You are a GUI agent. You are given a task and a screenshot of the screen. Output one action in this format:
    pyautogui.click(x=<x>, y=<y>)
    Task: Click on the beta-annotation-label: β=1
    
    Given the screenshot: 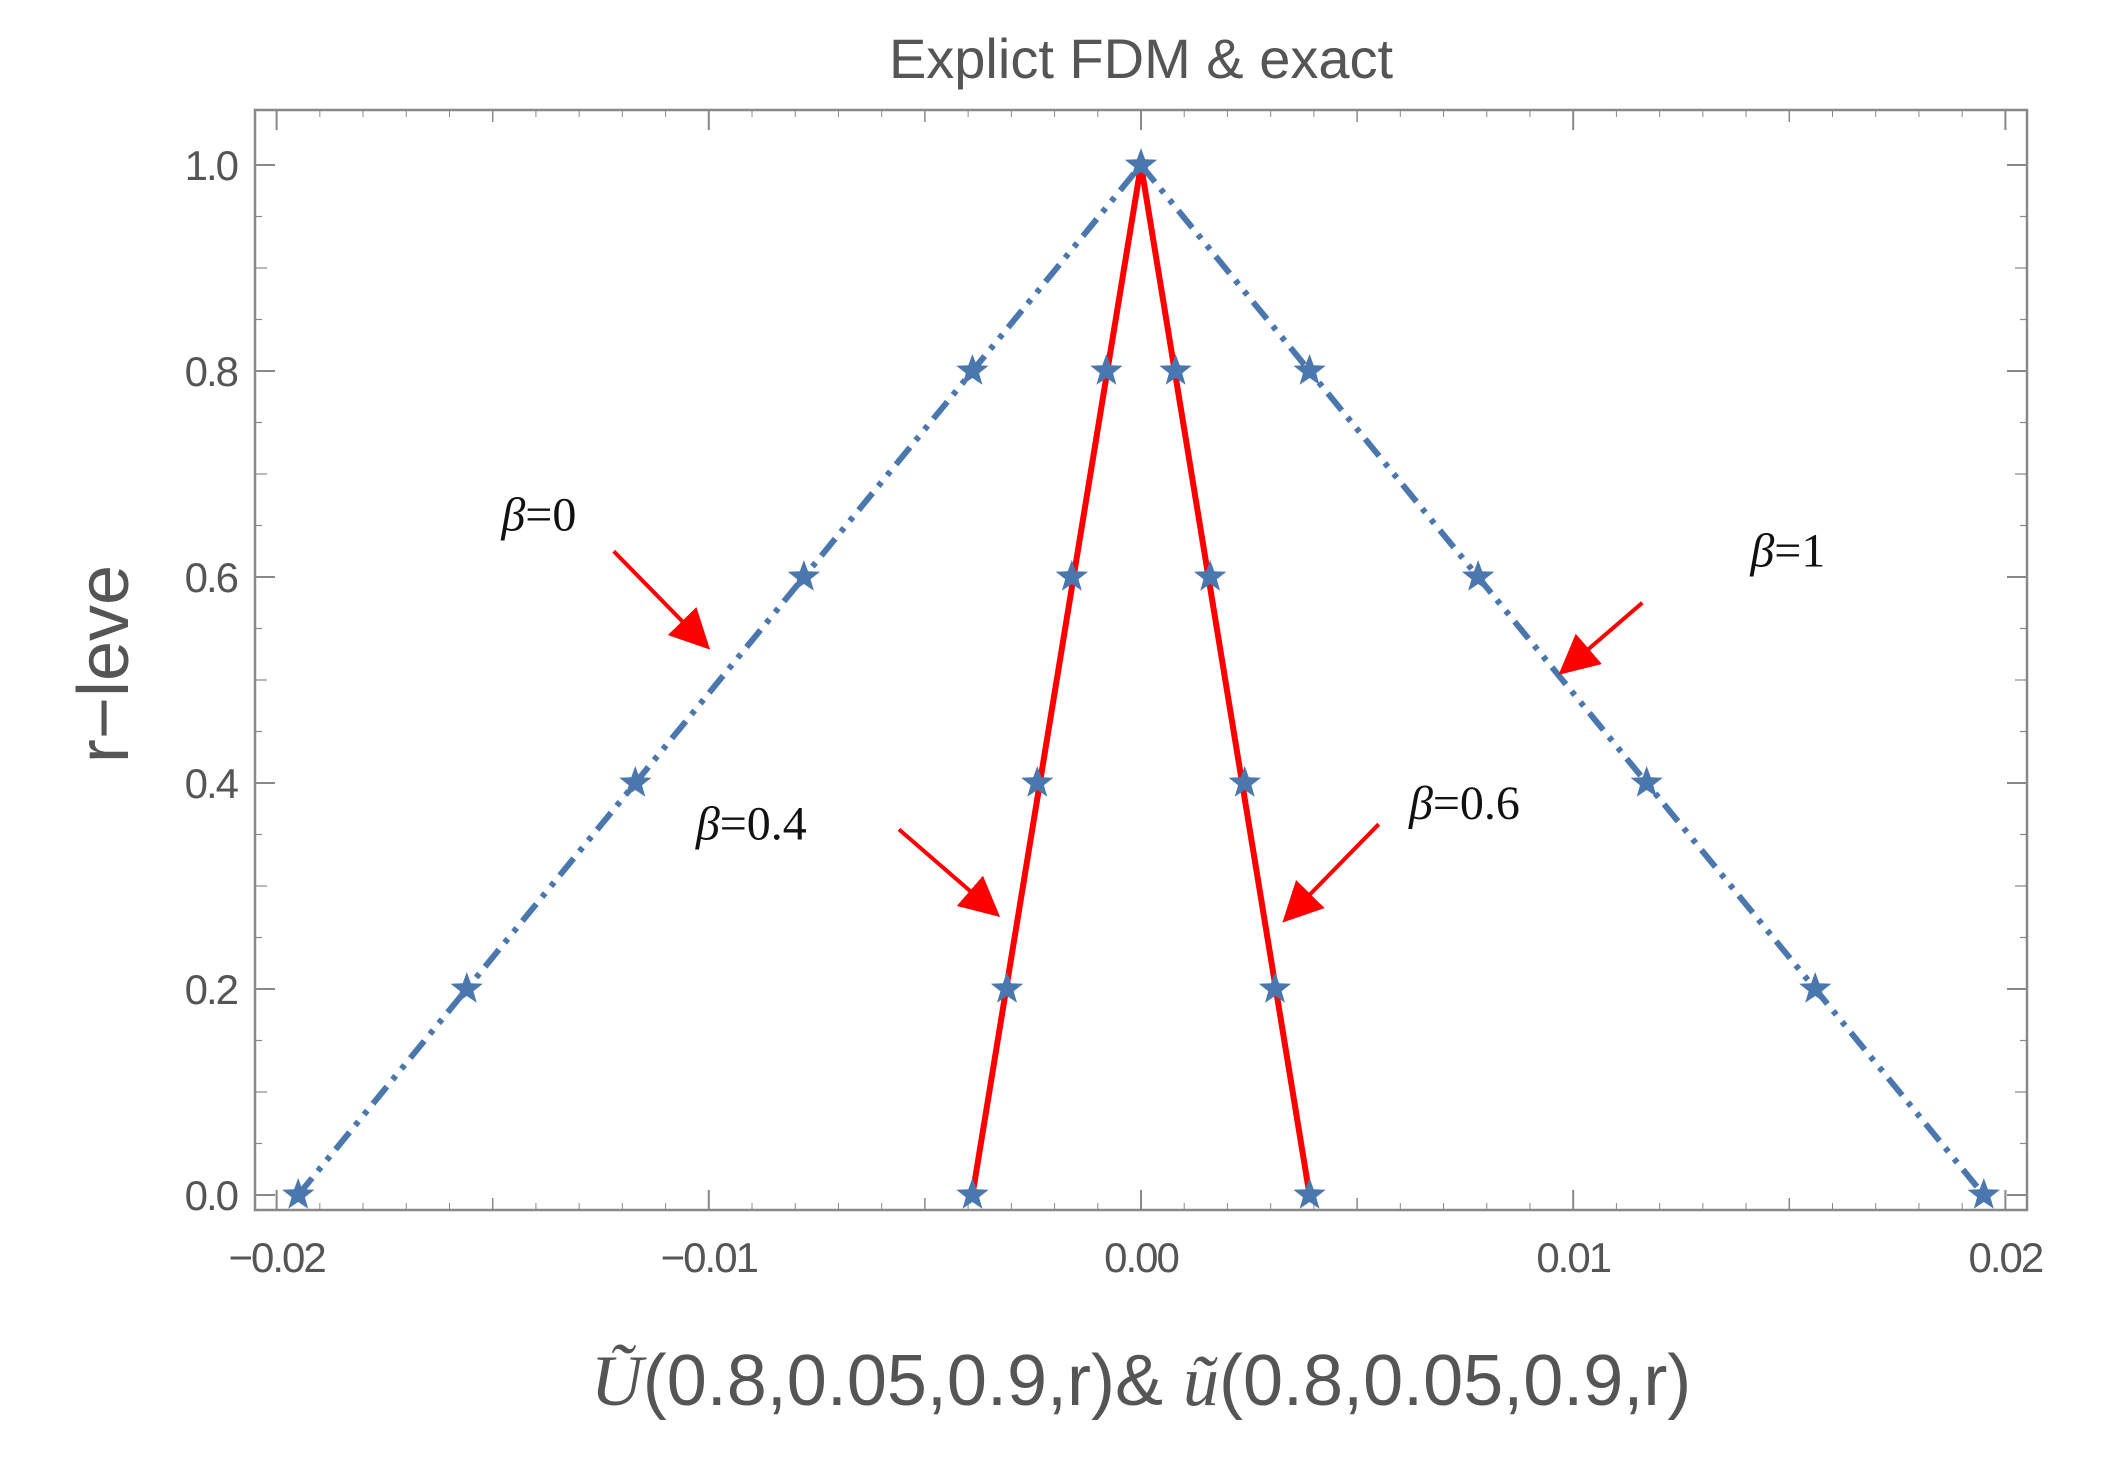 What is the action you would take?
    pyautogui.click(x=1787, y=551)
    